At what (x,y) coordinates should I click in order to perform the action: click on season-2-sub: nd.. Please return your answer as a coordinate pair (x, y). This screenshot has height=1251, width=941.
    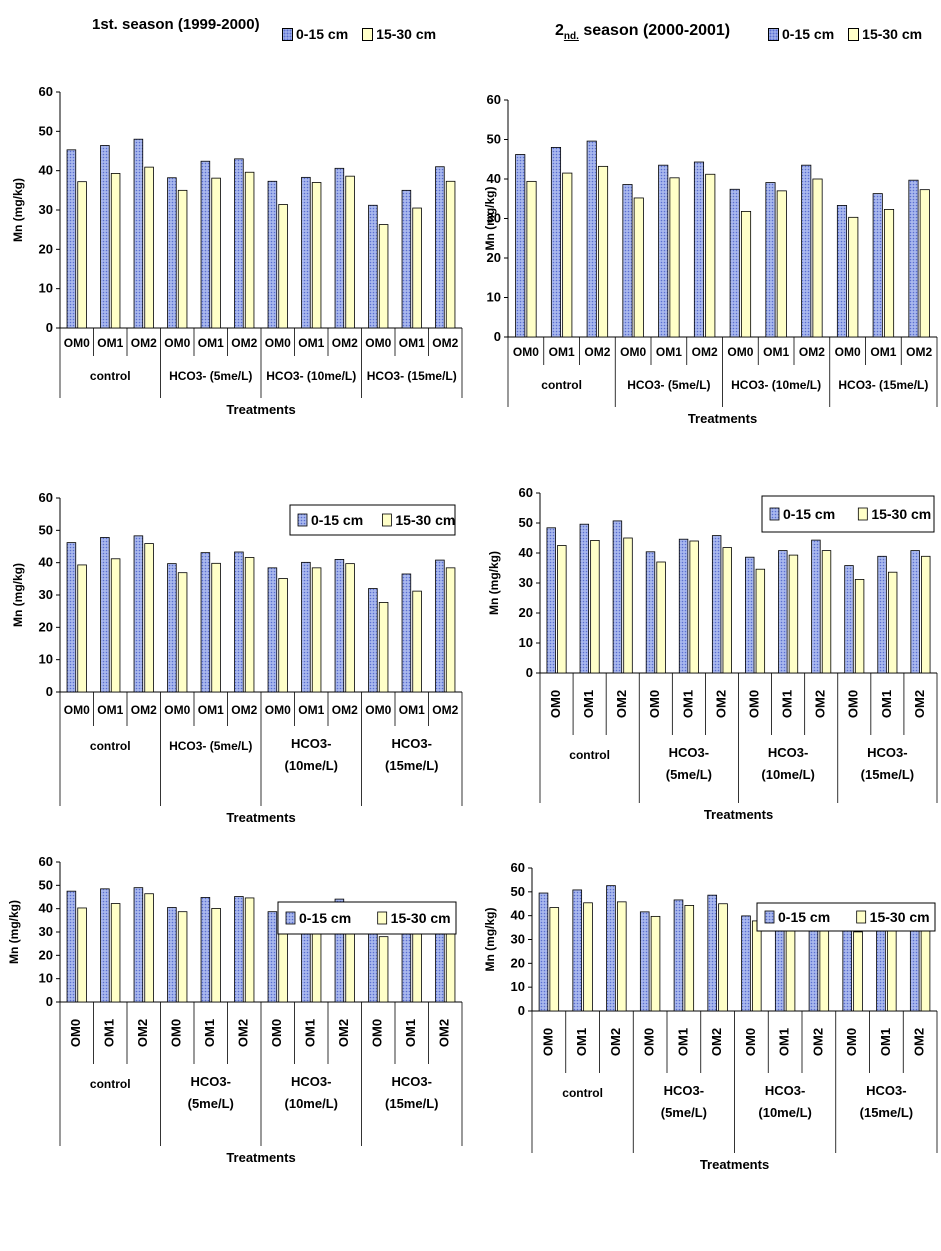
    Looking at the image, I should click on (571, 37).